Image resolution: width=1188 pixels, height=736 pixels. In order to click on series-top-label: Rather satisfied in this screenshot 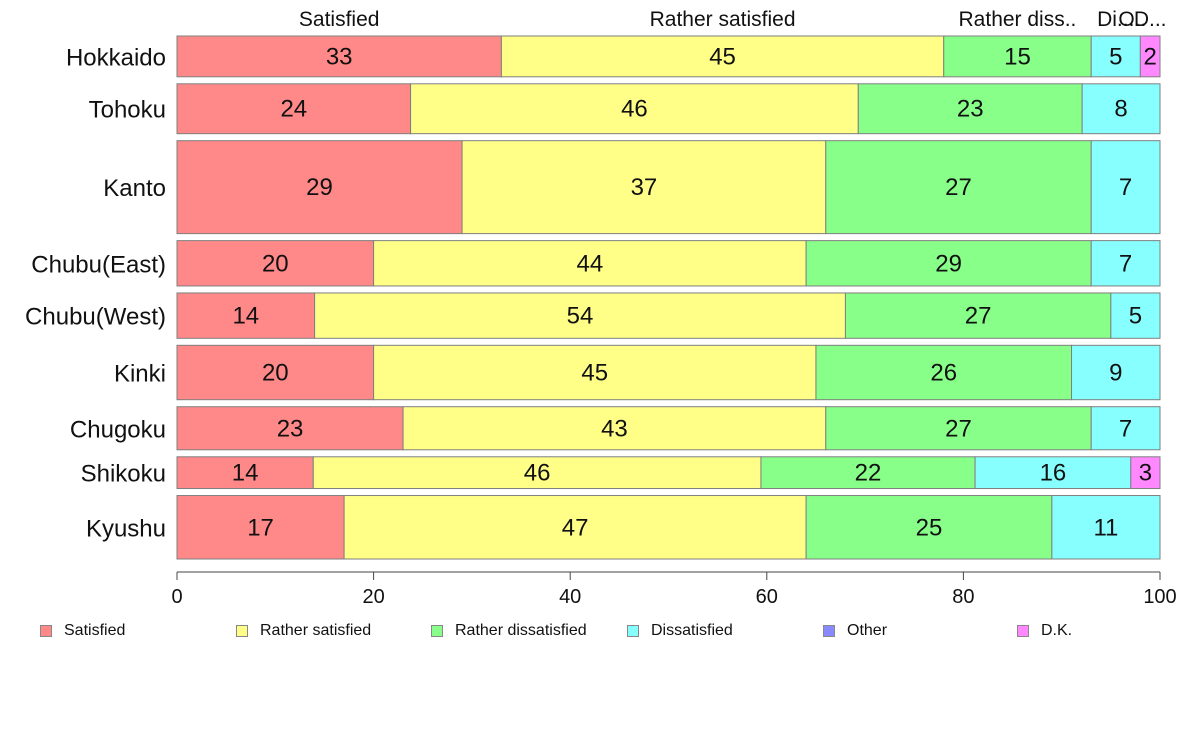, I will do `click(723, 19)`.